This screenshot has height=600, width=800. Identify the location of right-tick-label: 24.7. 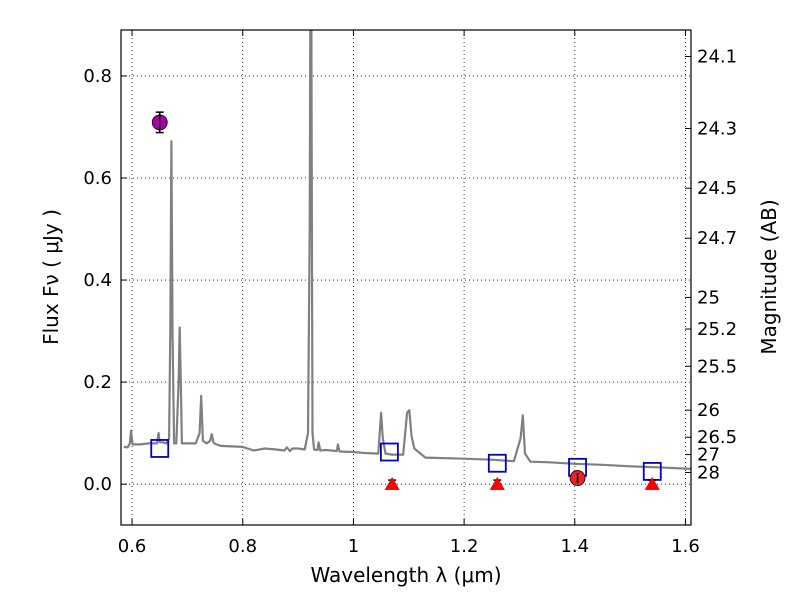
(717, 238).